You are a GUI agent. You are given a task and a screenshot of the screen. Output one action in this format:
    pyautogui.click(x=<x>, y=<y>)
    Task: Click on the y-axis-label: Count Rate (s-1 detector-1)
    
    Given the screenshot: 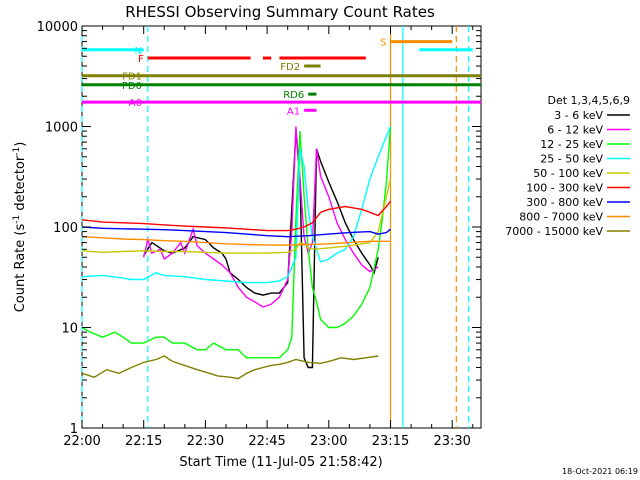 What is the action you would take?
    pyautogui.click(x=20, y=227)
    